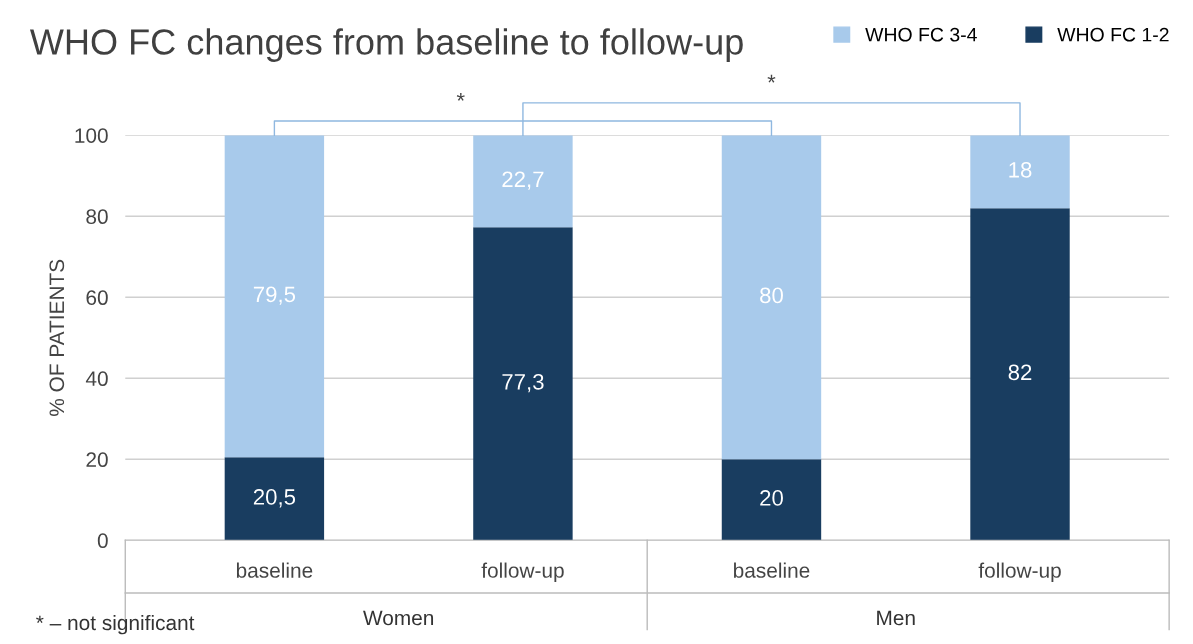 This screenshot has width=1193, height=644. I want to click on data-label: 79,5, so click(274, 295).